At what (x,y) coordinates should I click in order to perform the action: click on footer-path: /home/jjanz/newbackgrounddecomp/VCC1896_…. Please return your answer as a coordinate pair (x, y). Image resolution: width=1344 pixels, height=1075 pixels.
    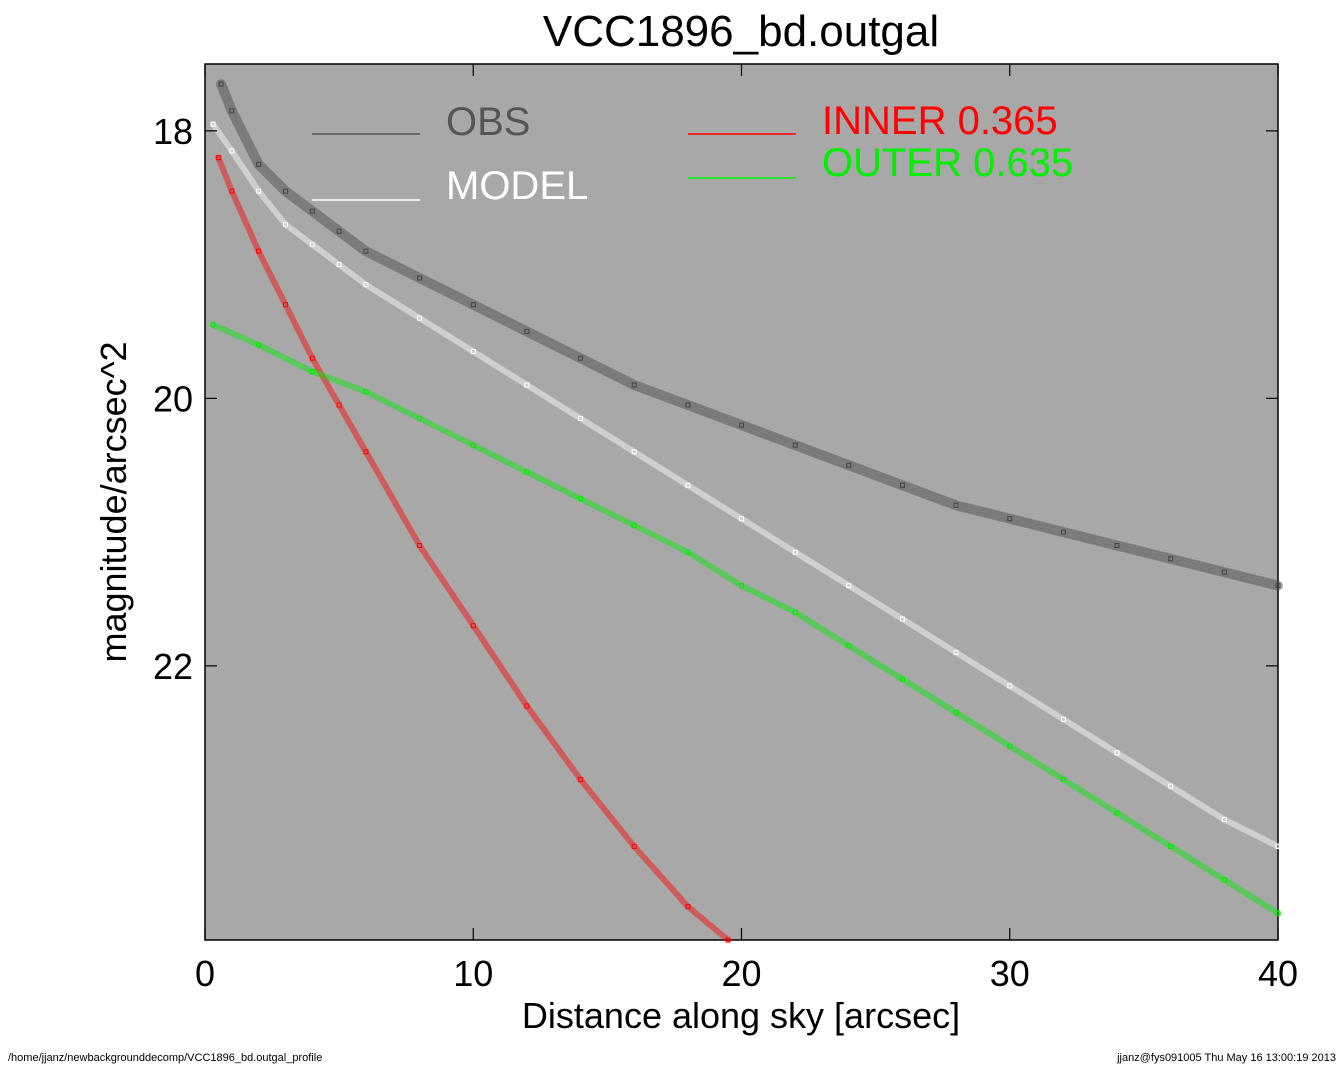
    Looking at the image, I should click on (165, 1058).